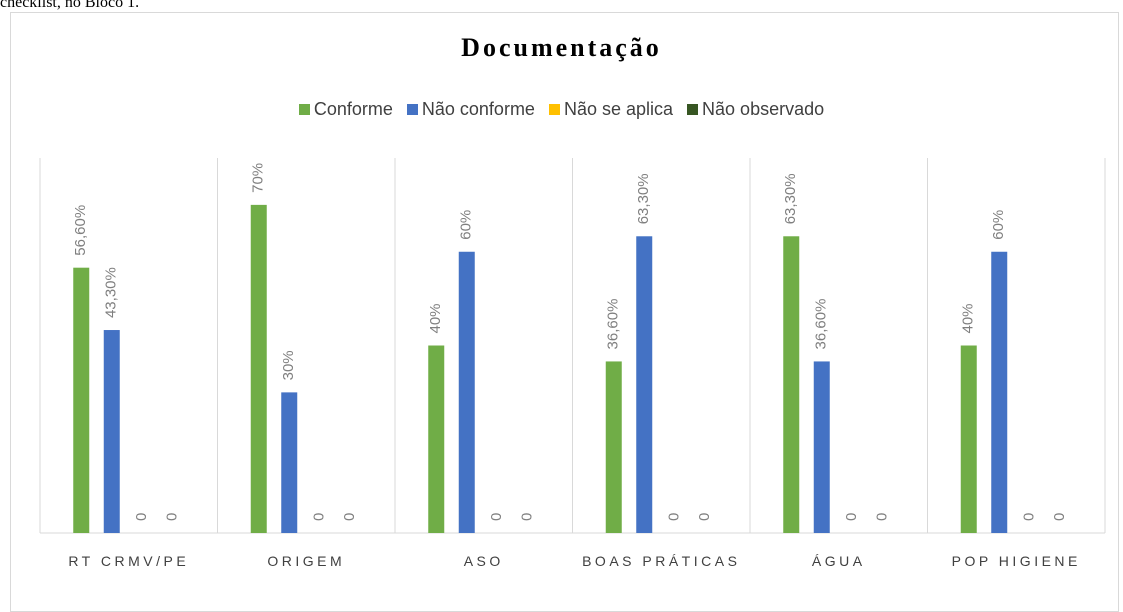  Describe the element at coordinates (80, 230) in the screenshot. I see `data-label: 56,60%` at that location.